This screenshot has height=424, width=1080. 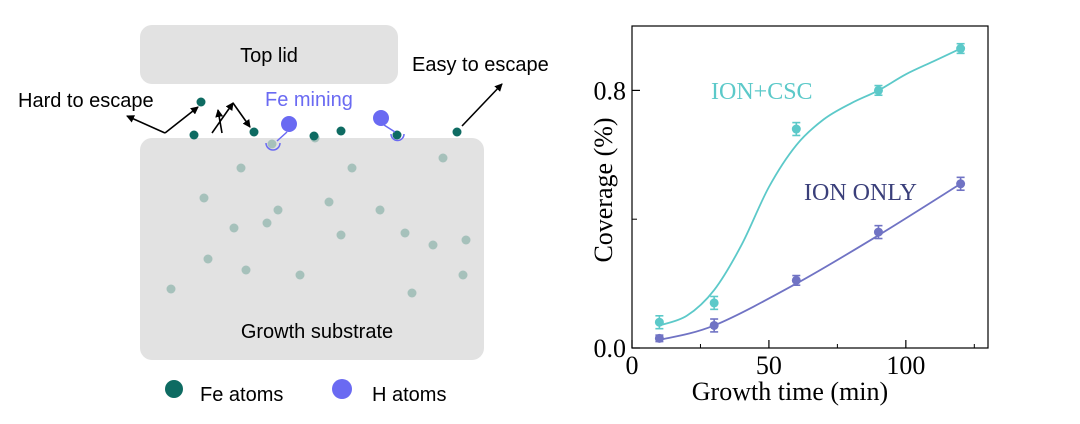 I want to click on x-axis-label: Growth time (min), so click(x=790, y=391).